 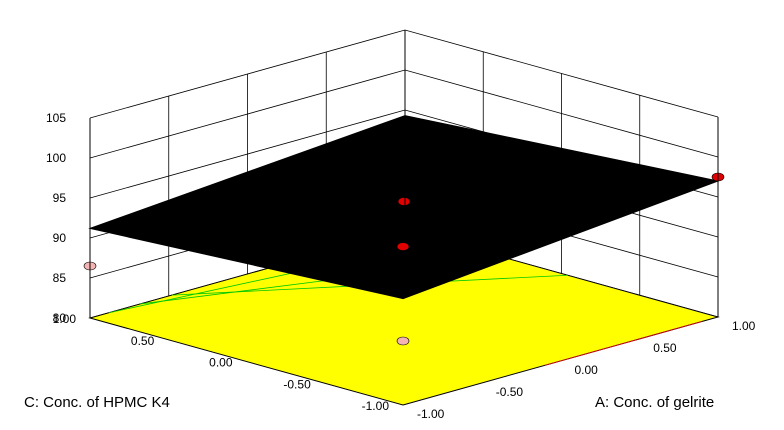 What do you see at coordinates (744, 326) in the screenshot?
I see `x-tick-label: 1.00` at bounding box center [744, 326].